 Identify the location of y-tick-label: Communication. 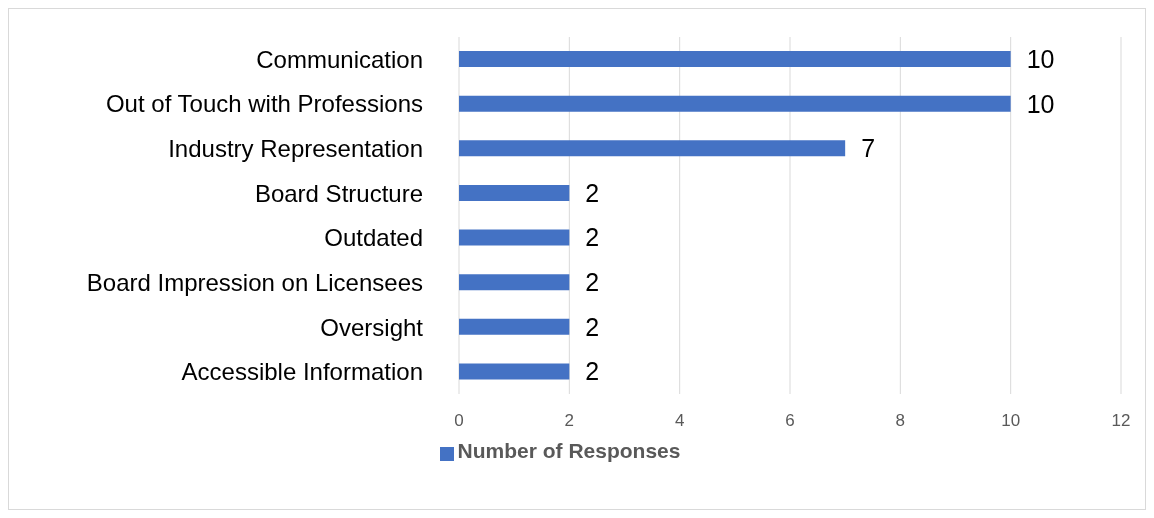
(339, 59).